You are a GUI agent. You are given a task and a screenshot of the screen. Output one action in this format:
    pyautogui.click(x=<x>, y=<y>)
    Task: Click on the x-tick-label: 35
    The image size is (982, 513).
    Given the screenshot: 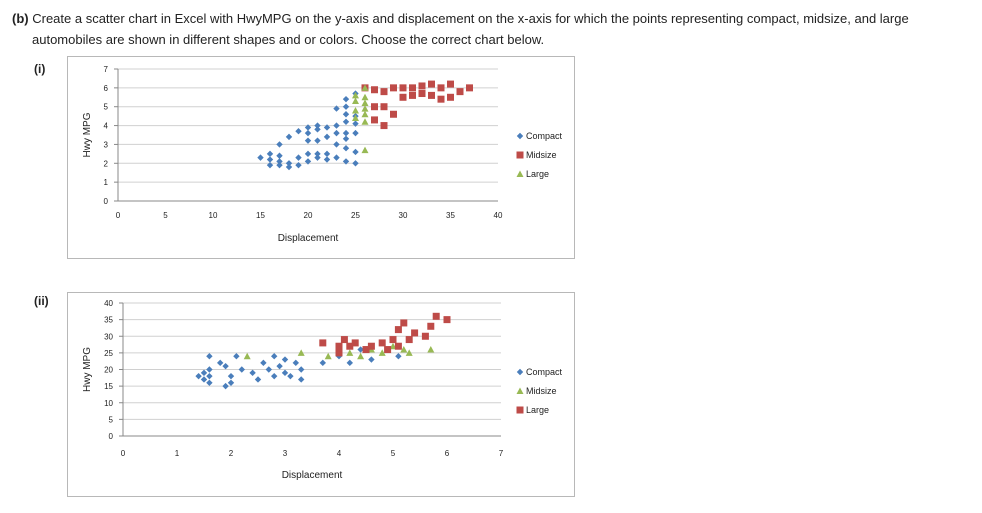 What is the action you would take?
    pyautogui.click(x=450, y=215)
    